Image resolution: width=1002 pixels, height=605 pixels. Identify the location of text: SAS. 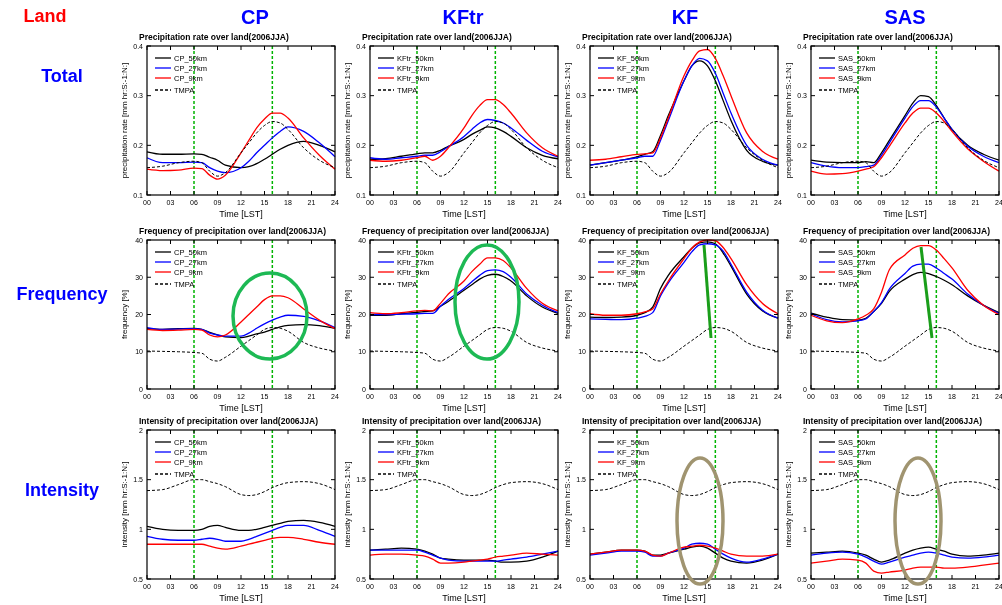
(905, 17).